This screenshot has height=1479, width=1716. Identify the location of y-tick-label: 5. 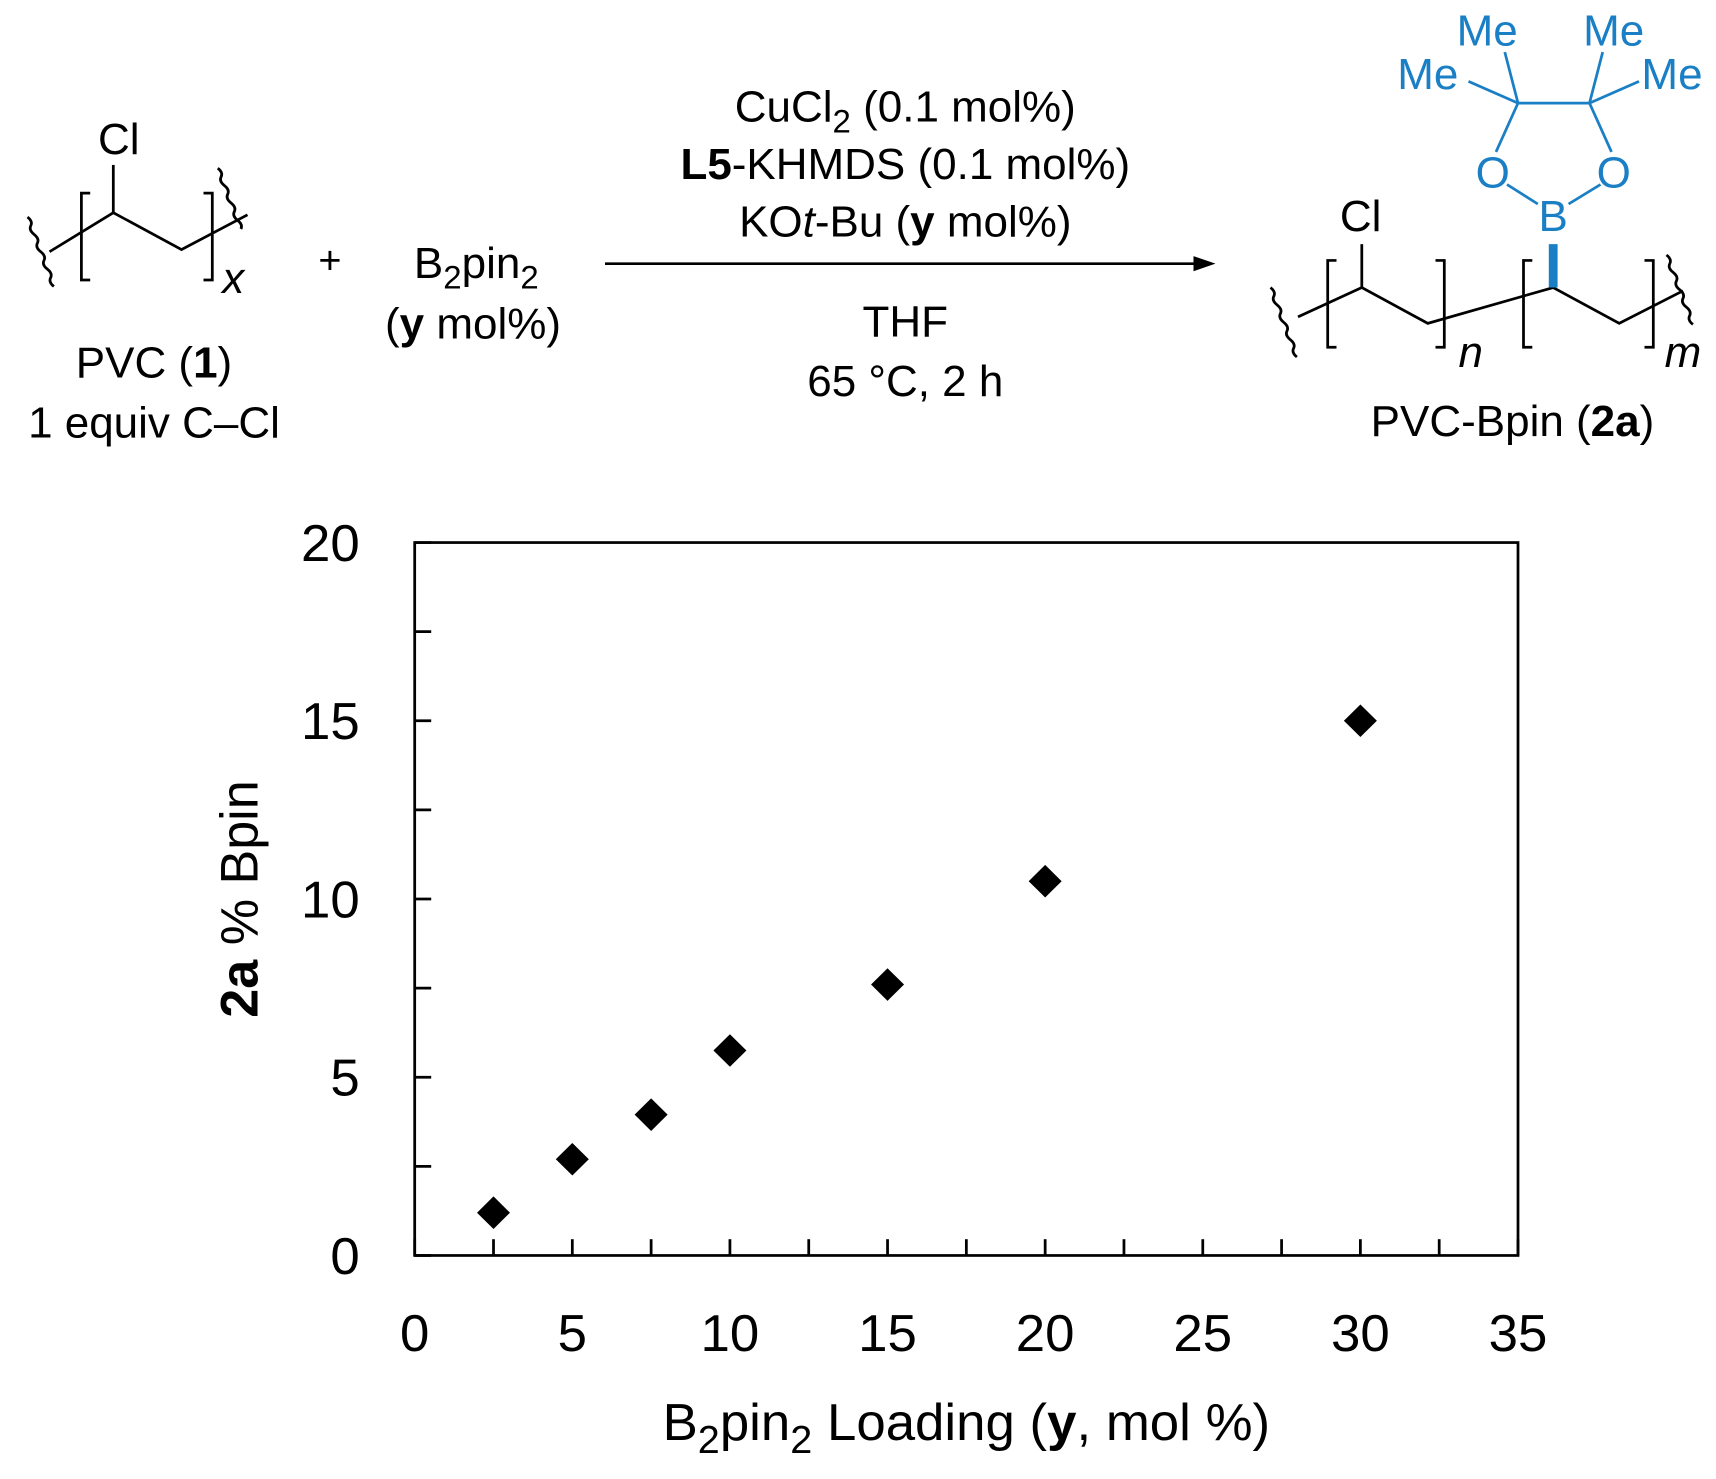
(344, 1079).